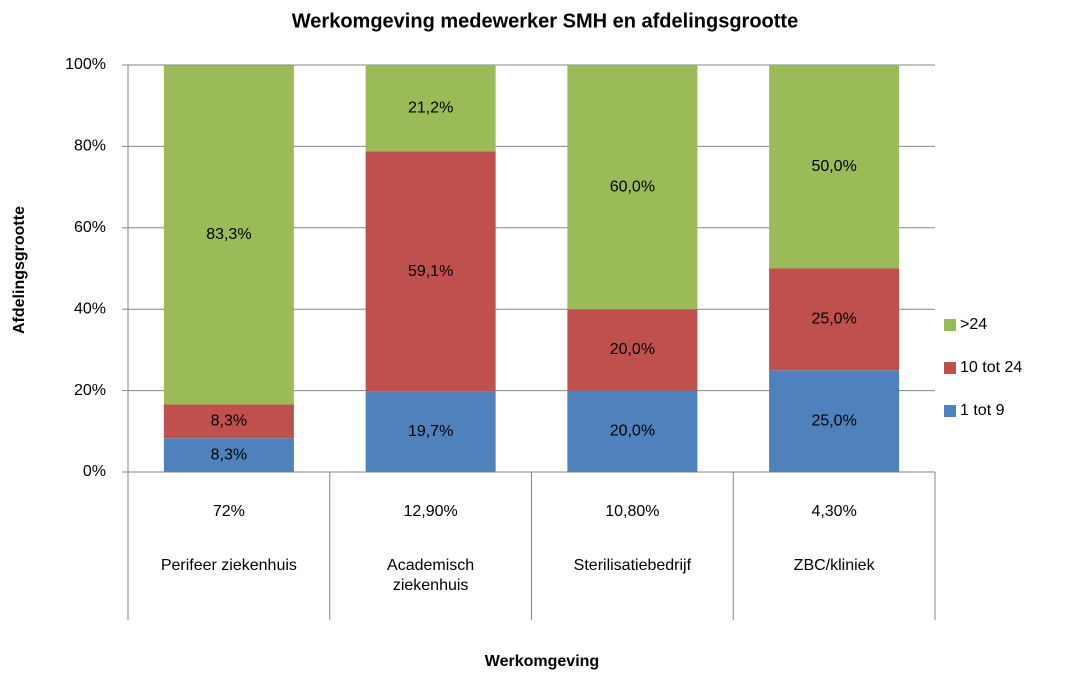  Describe the element at coordinates (833, 511) in the screenshot. I see `category-share-label: 4,30%` at that location.